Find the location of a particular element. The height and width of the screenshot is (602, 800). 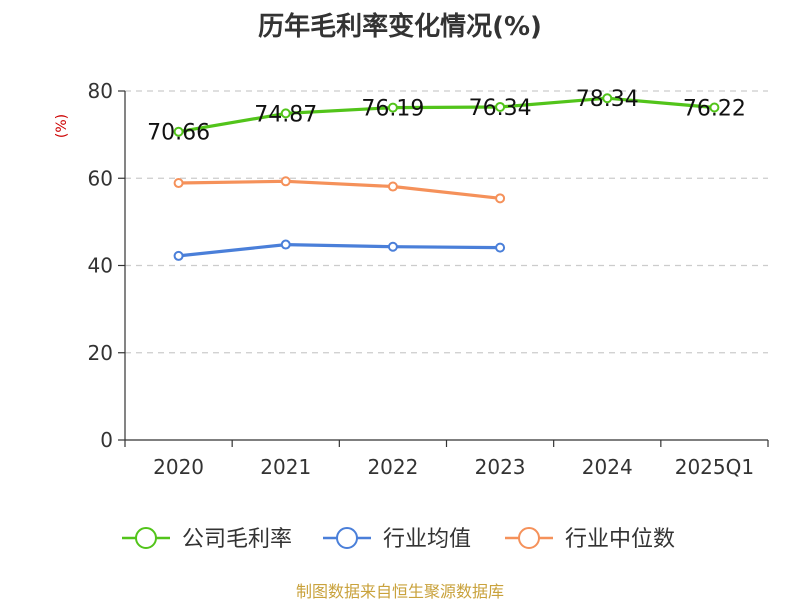

data-label: 76.34 is located at coordinates (500, 108).